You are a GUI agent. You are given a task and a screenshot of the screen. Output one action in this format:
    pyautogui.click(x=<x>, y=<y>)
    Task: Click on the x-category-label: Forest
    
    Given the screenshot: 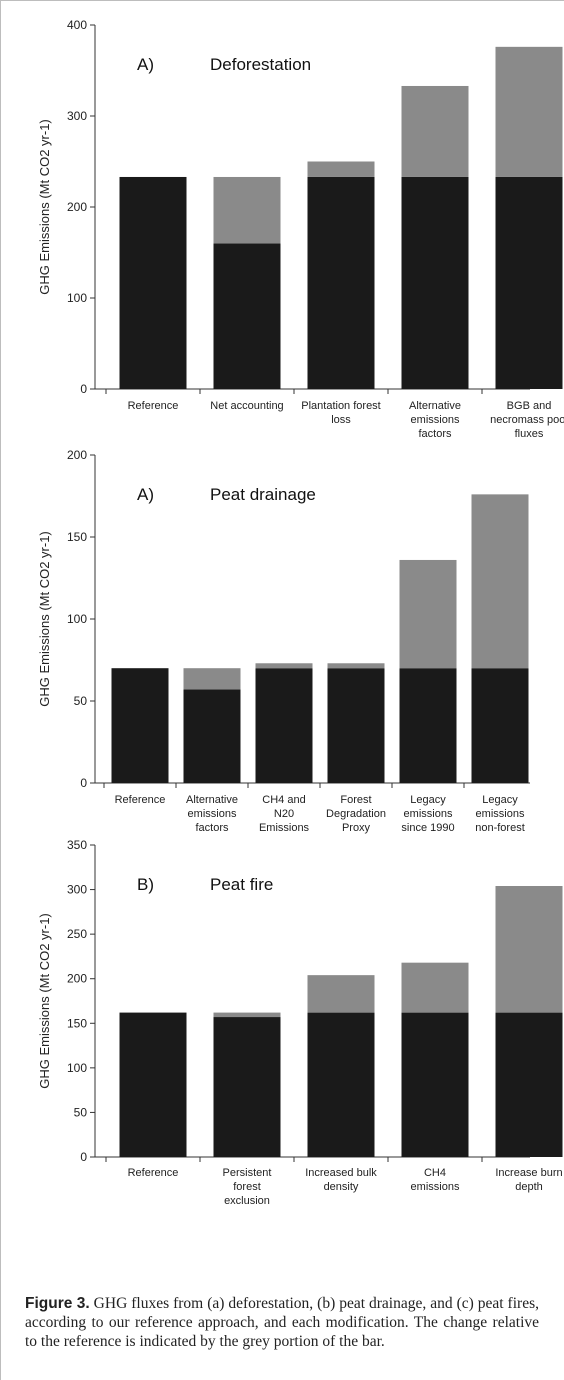 What is the action you would take?
    pyautogui.click(x=355, y=800)
    